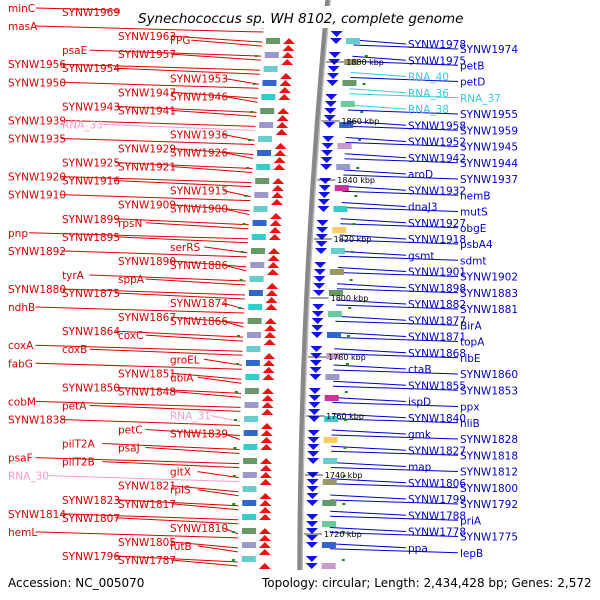 The image size is (600, 600). What do you see at coordinates (356, 180) in the screenshot?
I see `scale-label: 1840 kbp` at bounding box center [356, 180].